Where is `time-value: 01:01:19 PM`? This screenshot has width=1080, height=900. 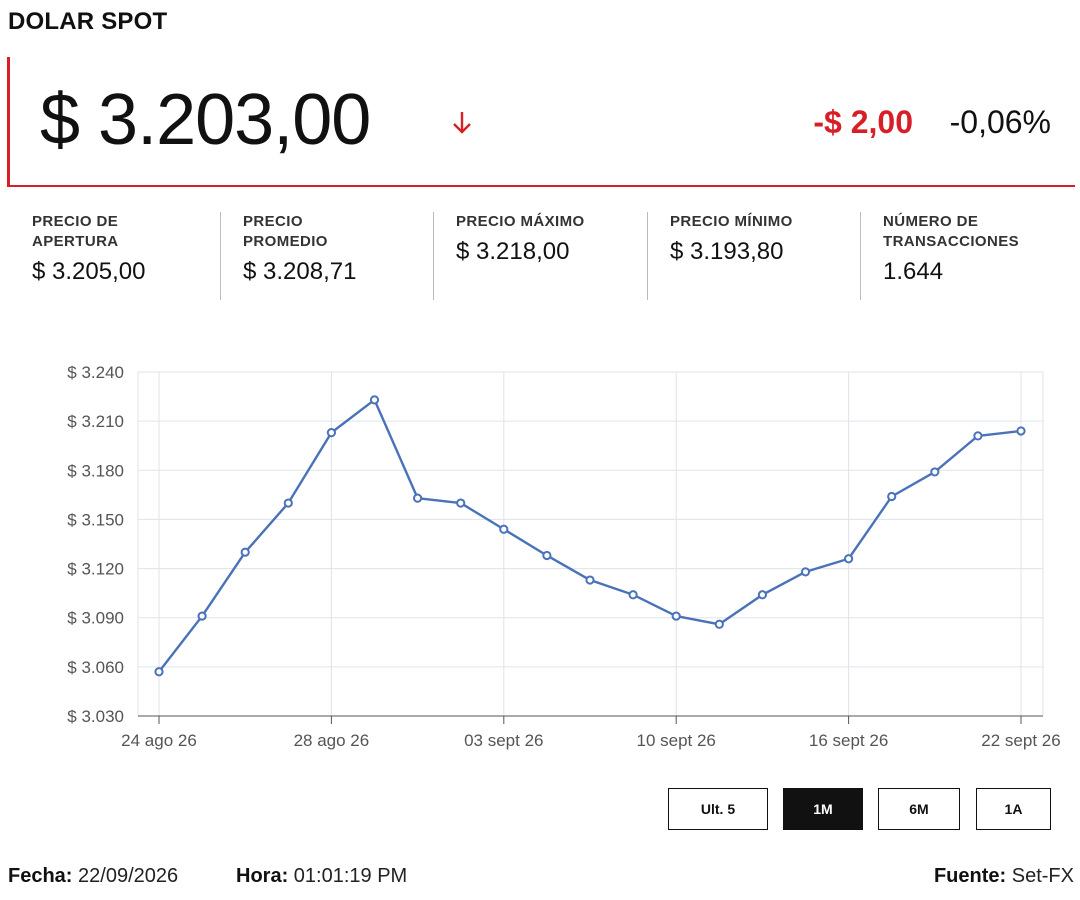
time-value: 01:01:19 PM is located at coordinates (350, 876).